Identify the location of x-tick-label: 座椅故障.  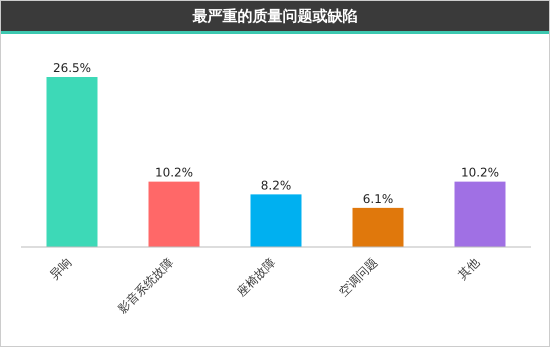
(256, 277).